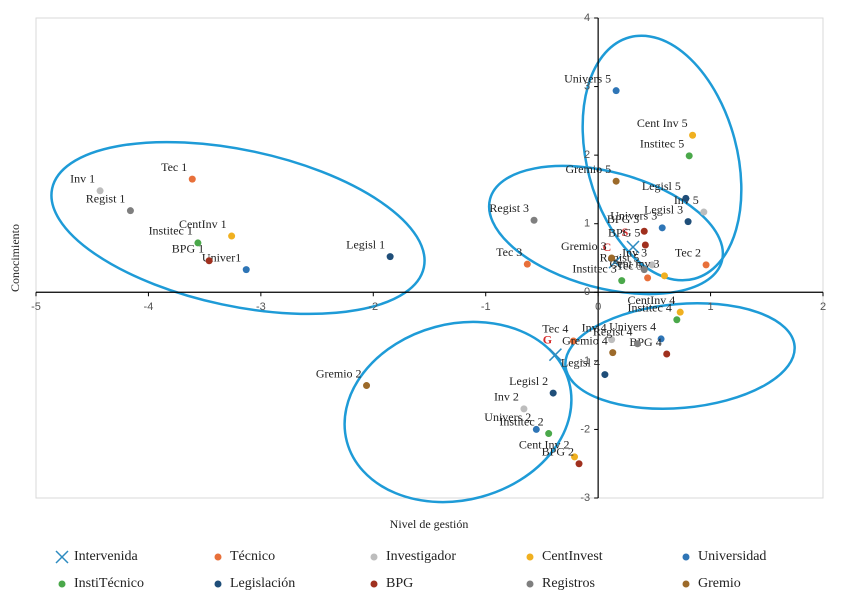 This screenshot has height=601, width=850. Describe the element at coordinates (632, 327) in the screenshot. I see `point-label: Univers 4` at that location.